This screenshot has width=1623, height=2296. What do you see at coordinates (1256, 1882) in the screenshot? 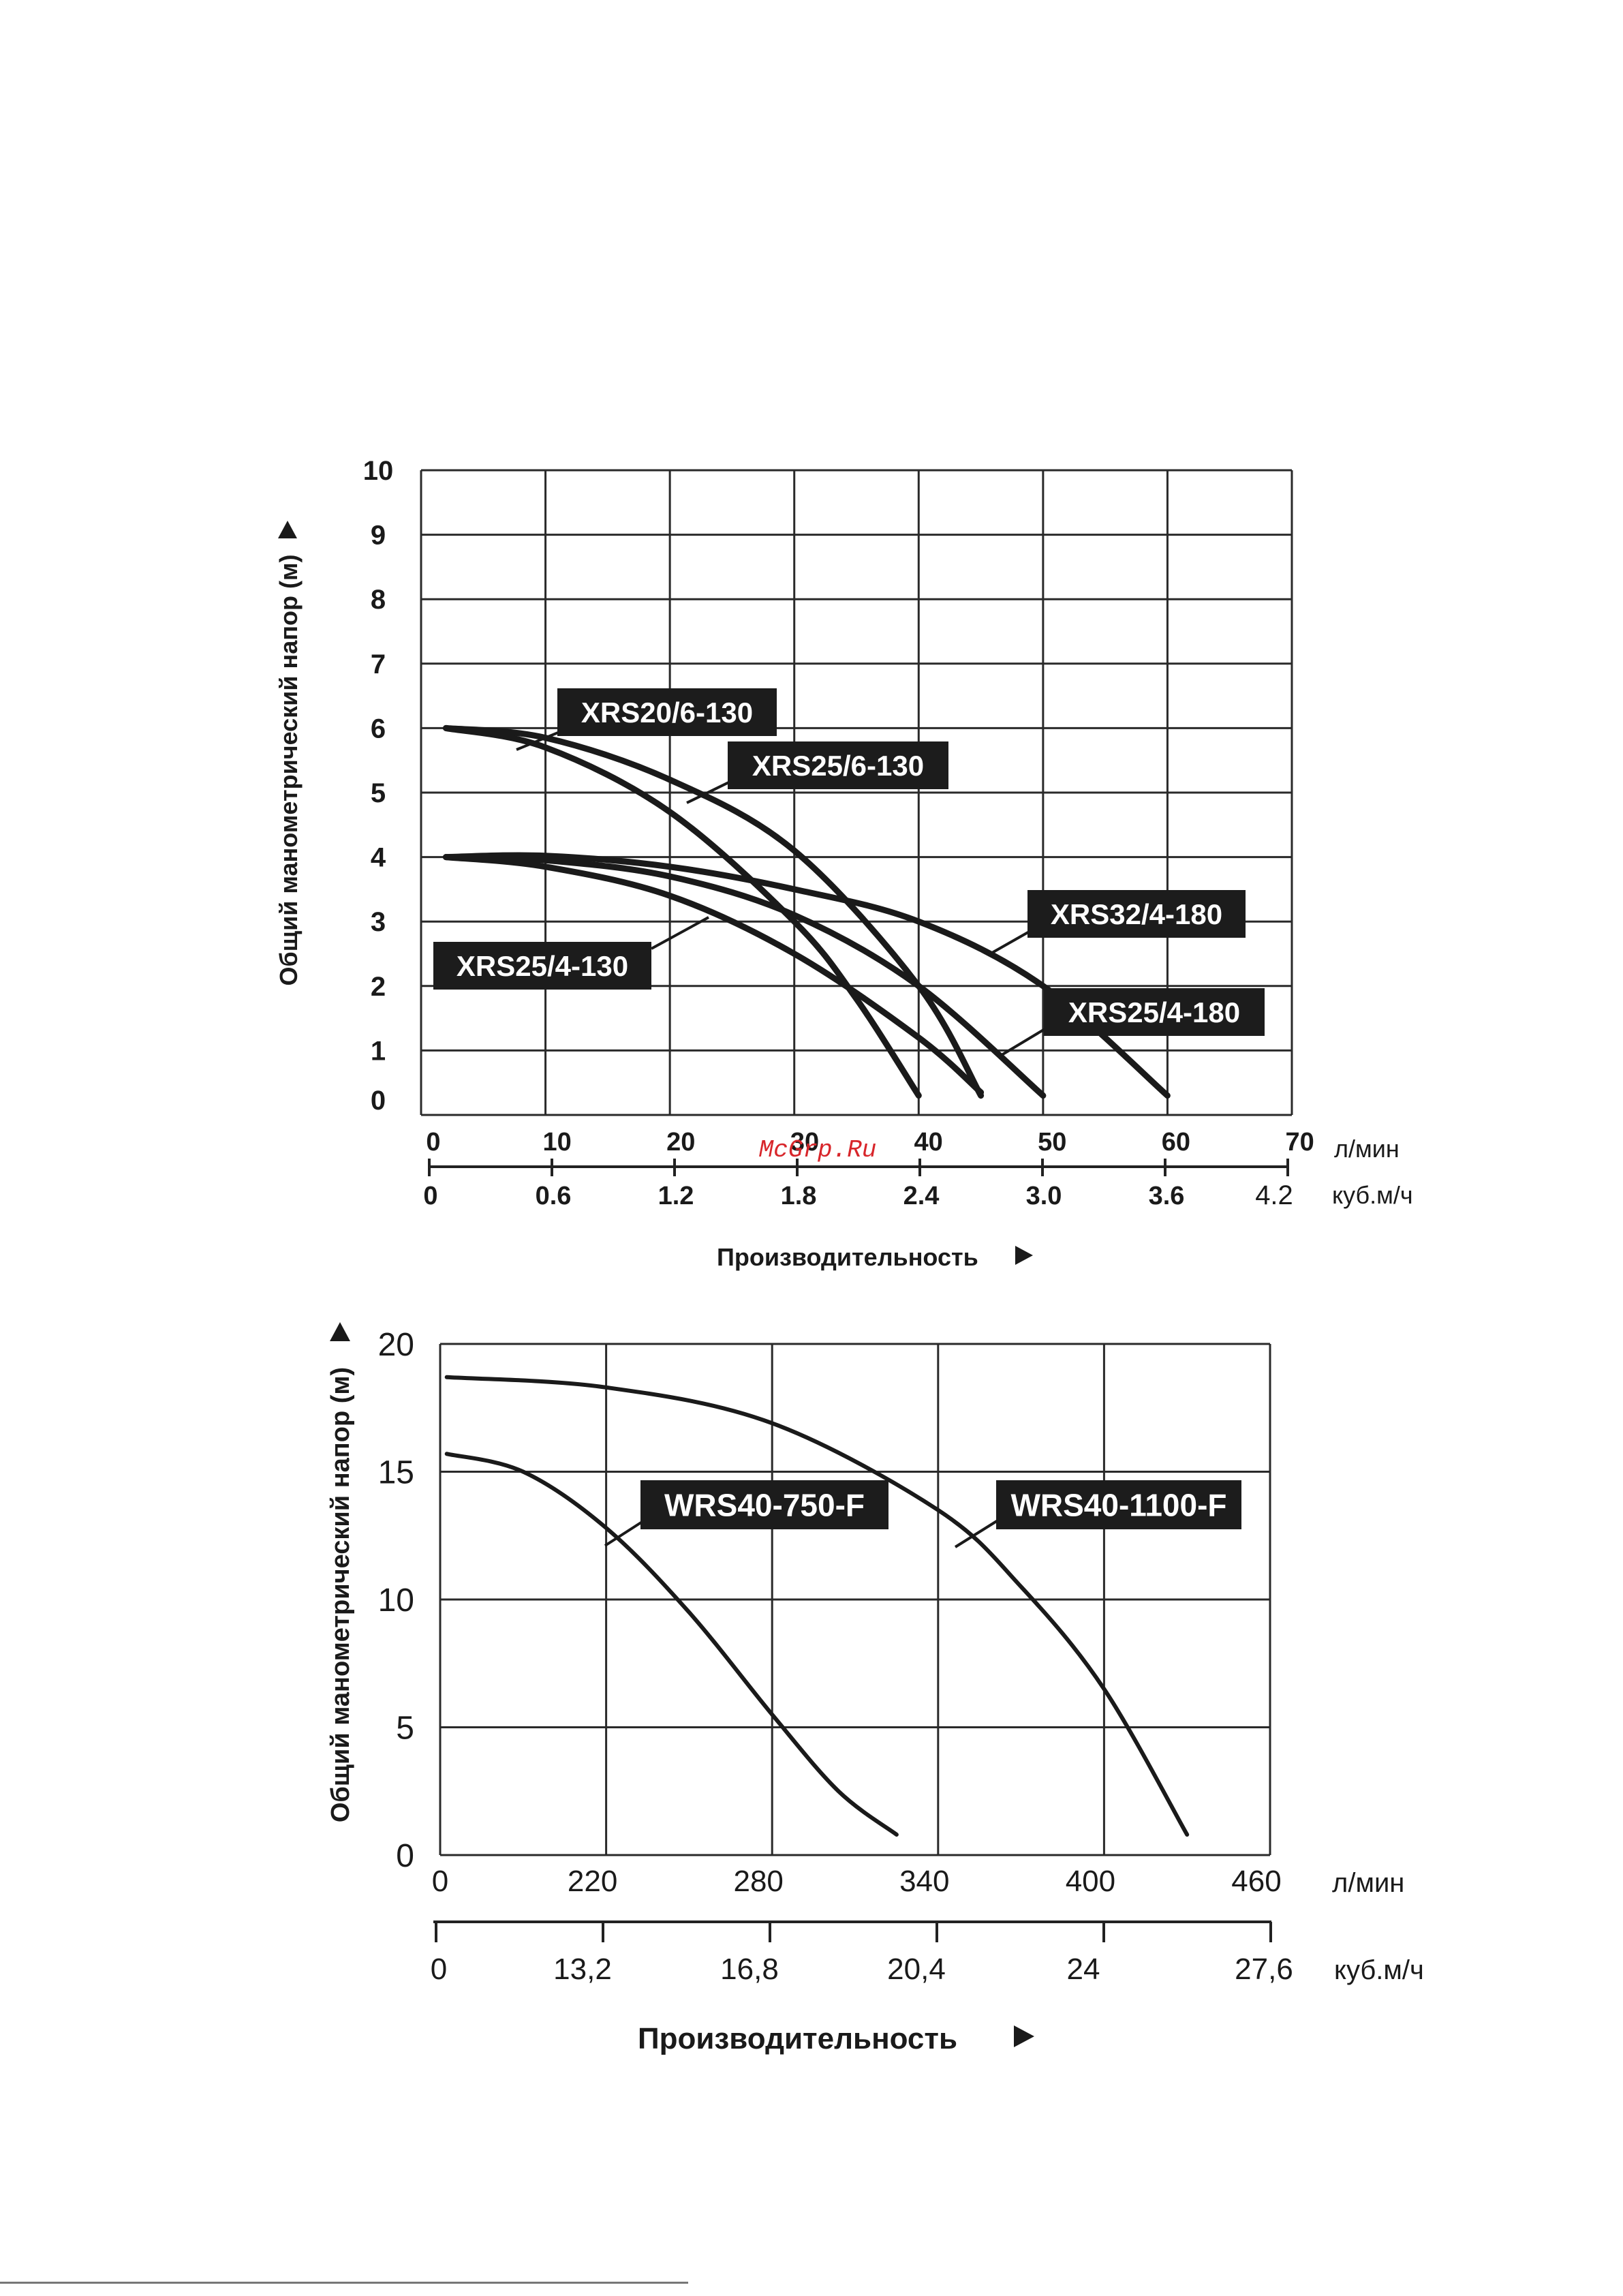
I see `x-tick-label-primary: 460` at bounding box center [1256, 1882].